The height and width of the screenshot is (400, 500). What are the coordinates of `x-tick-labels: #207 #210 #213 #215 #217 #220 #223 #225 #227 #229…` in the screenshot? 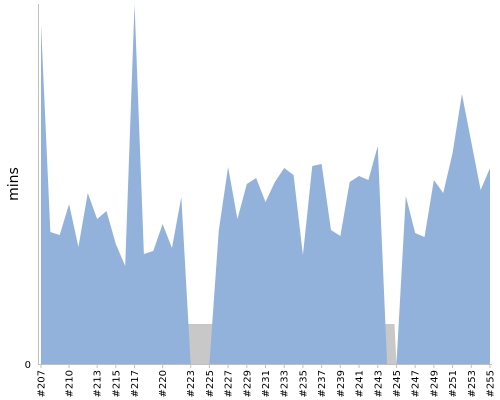 It's located at (267, 380).